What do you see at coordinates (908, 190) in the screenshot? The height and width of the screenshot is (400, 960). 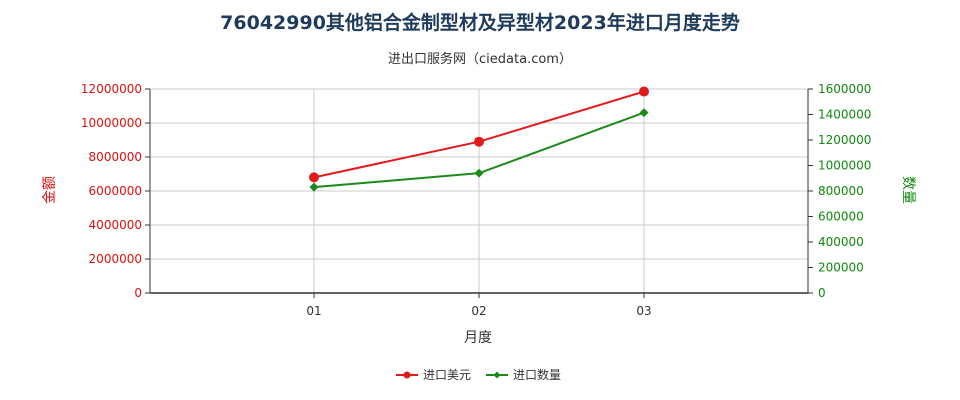 I see `right-axis-label: 数量` at bounding box center [908, 190].